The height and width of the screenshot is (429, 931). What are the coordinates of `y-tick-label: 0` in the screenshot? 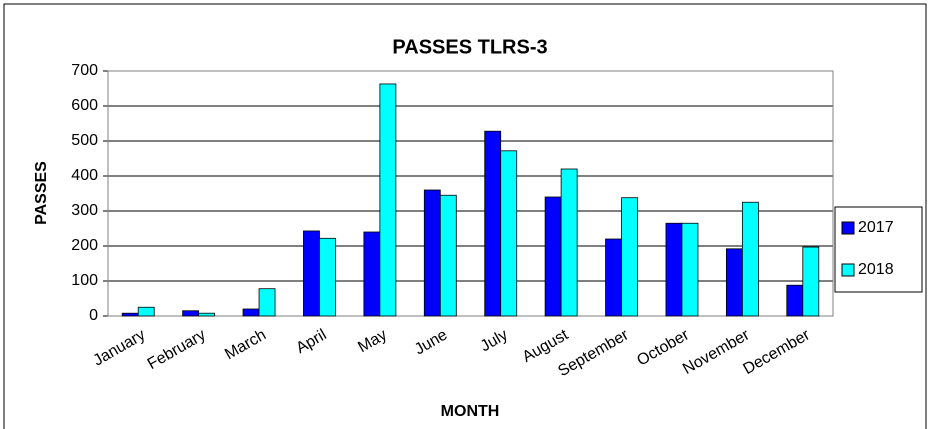 It's located at (93, 315).